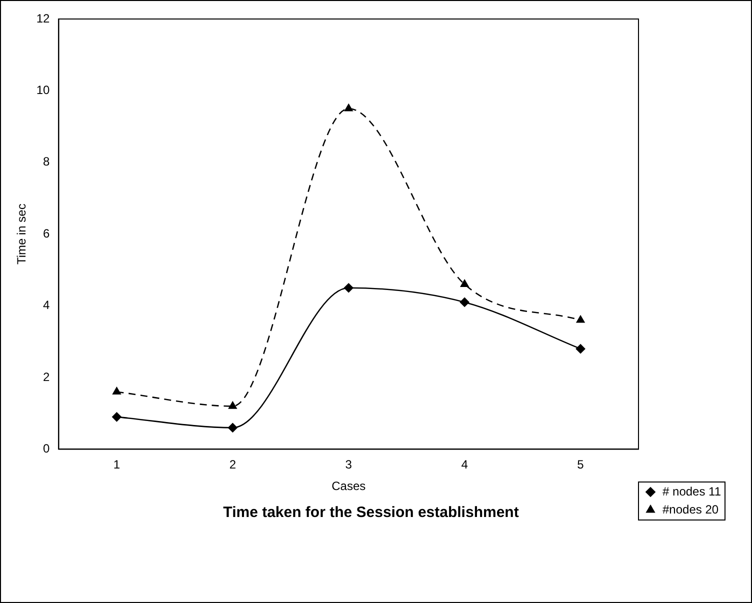 This screenshot has height=603, width=752. I want to click on y-tick-label: 4, so click(46, 305).